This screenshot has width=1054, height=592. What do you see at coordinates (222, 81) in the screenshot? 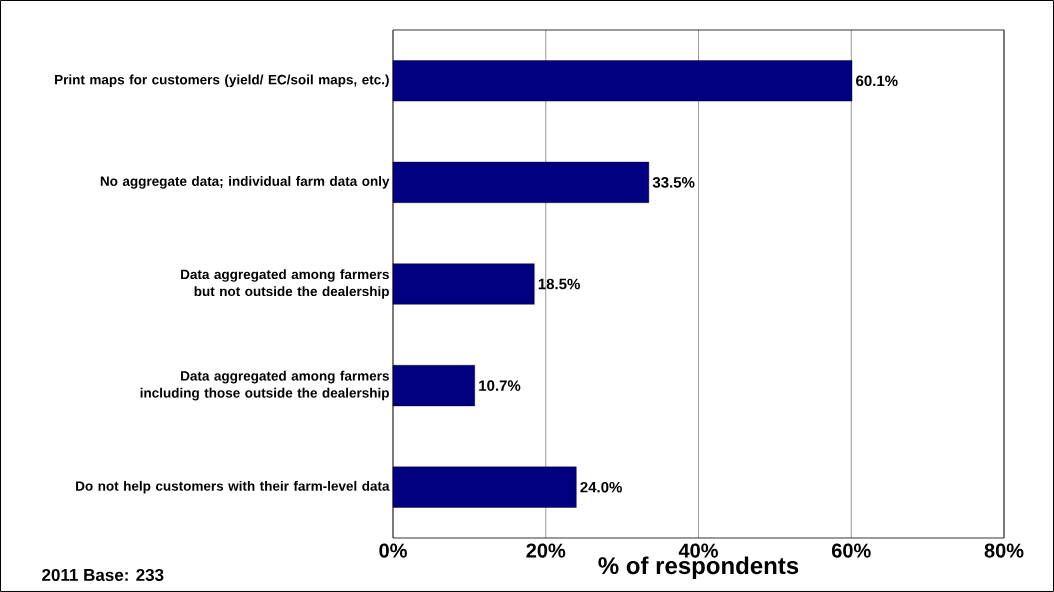
I see `y-tick-label: Print maps for customers (yield/ EC/soil maps, etc.)` at bounding box center [222, 81].